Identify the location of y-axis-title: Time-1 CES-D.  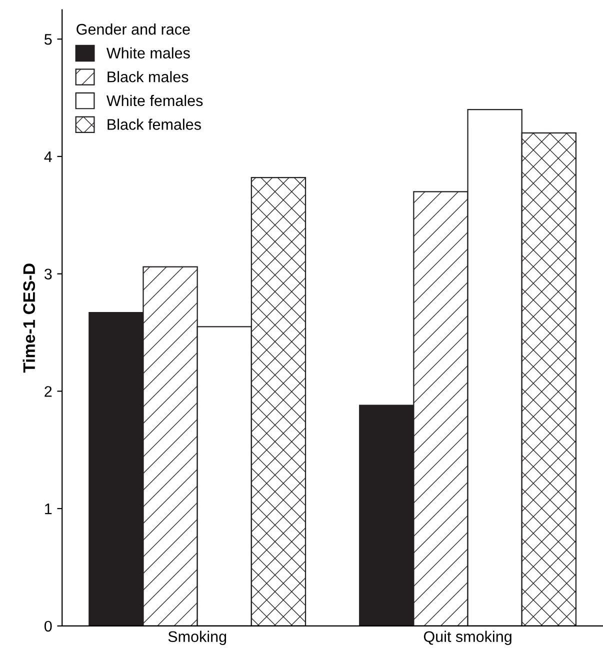
(29, 318).